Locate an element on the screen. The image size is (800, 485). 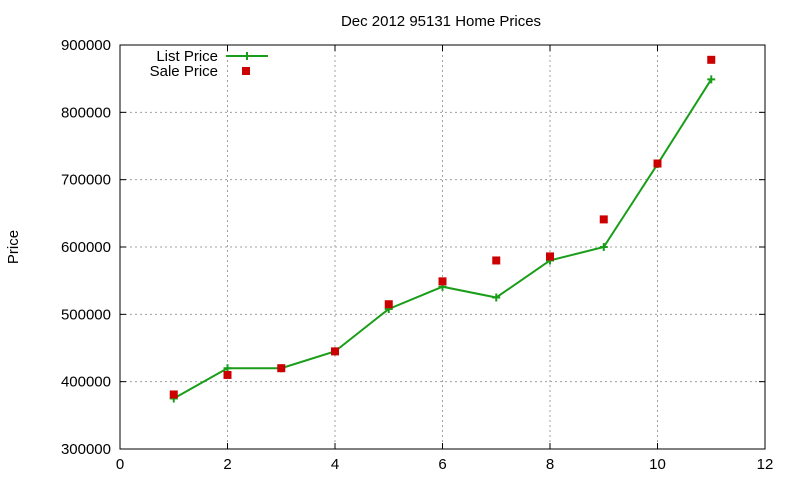
y-tick-label: 400000 is located at coordinates (86, 382).